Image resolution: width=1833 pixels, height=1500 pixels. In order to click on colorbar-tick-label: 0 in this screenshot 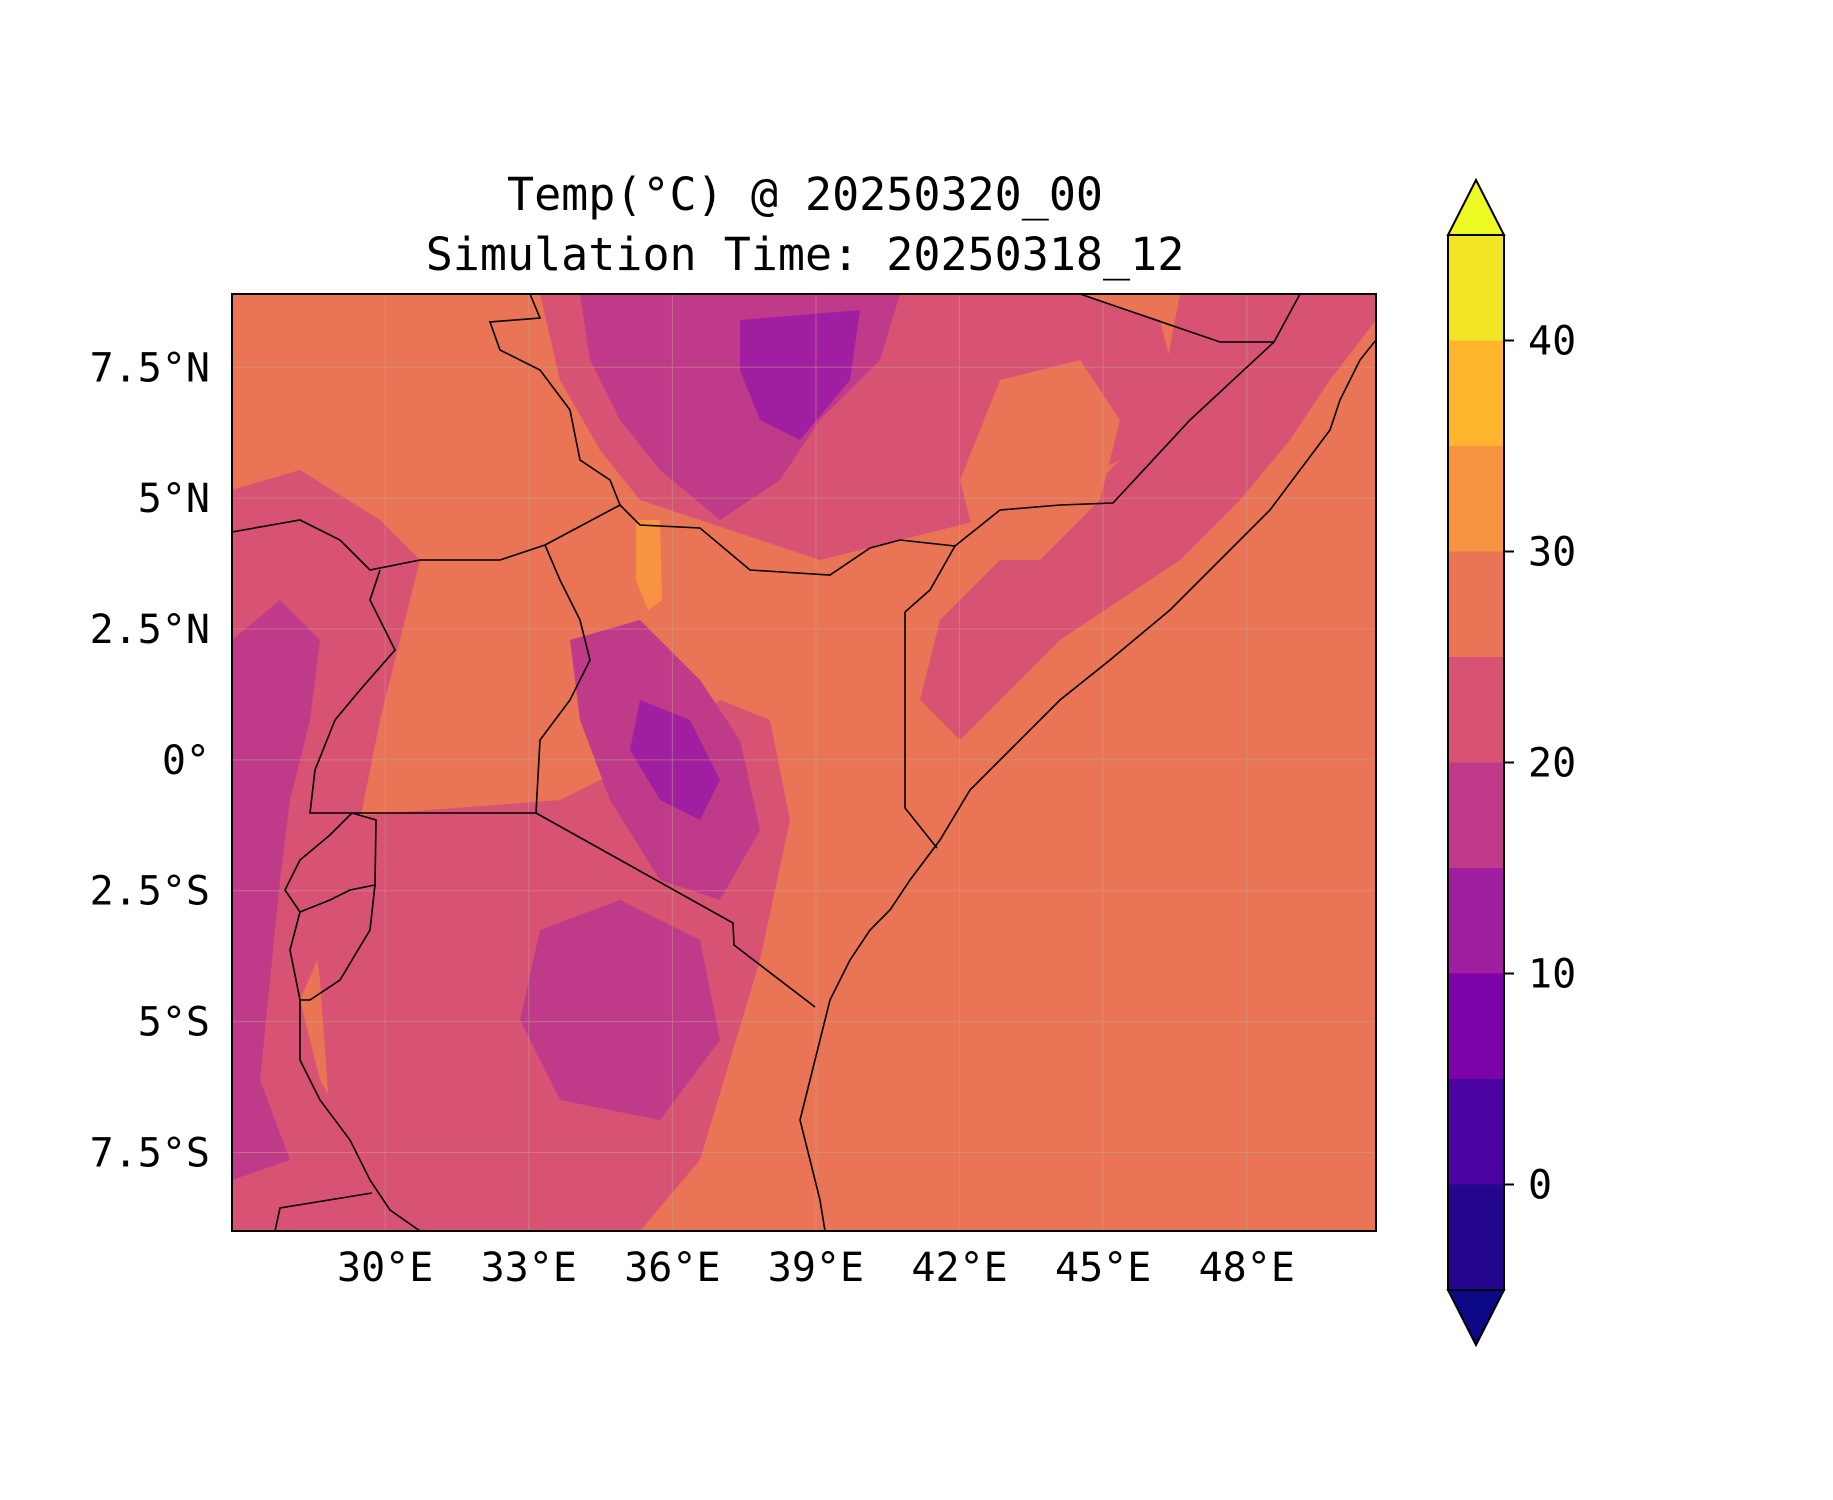, I will do `click(1540, 1186)`.